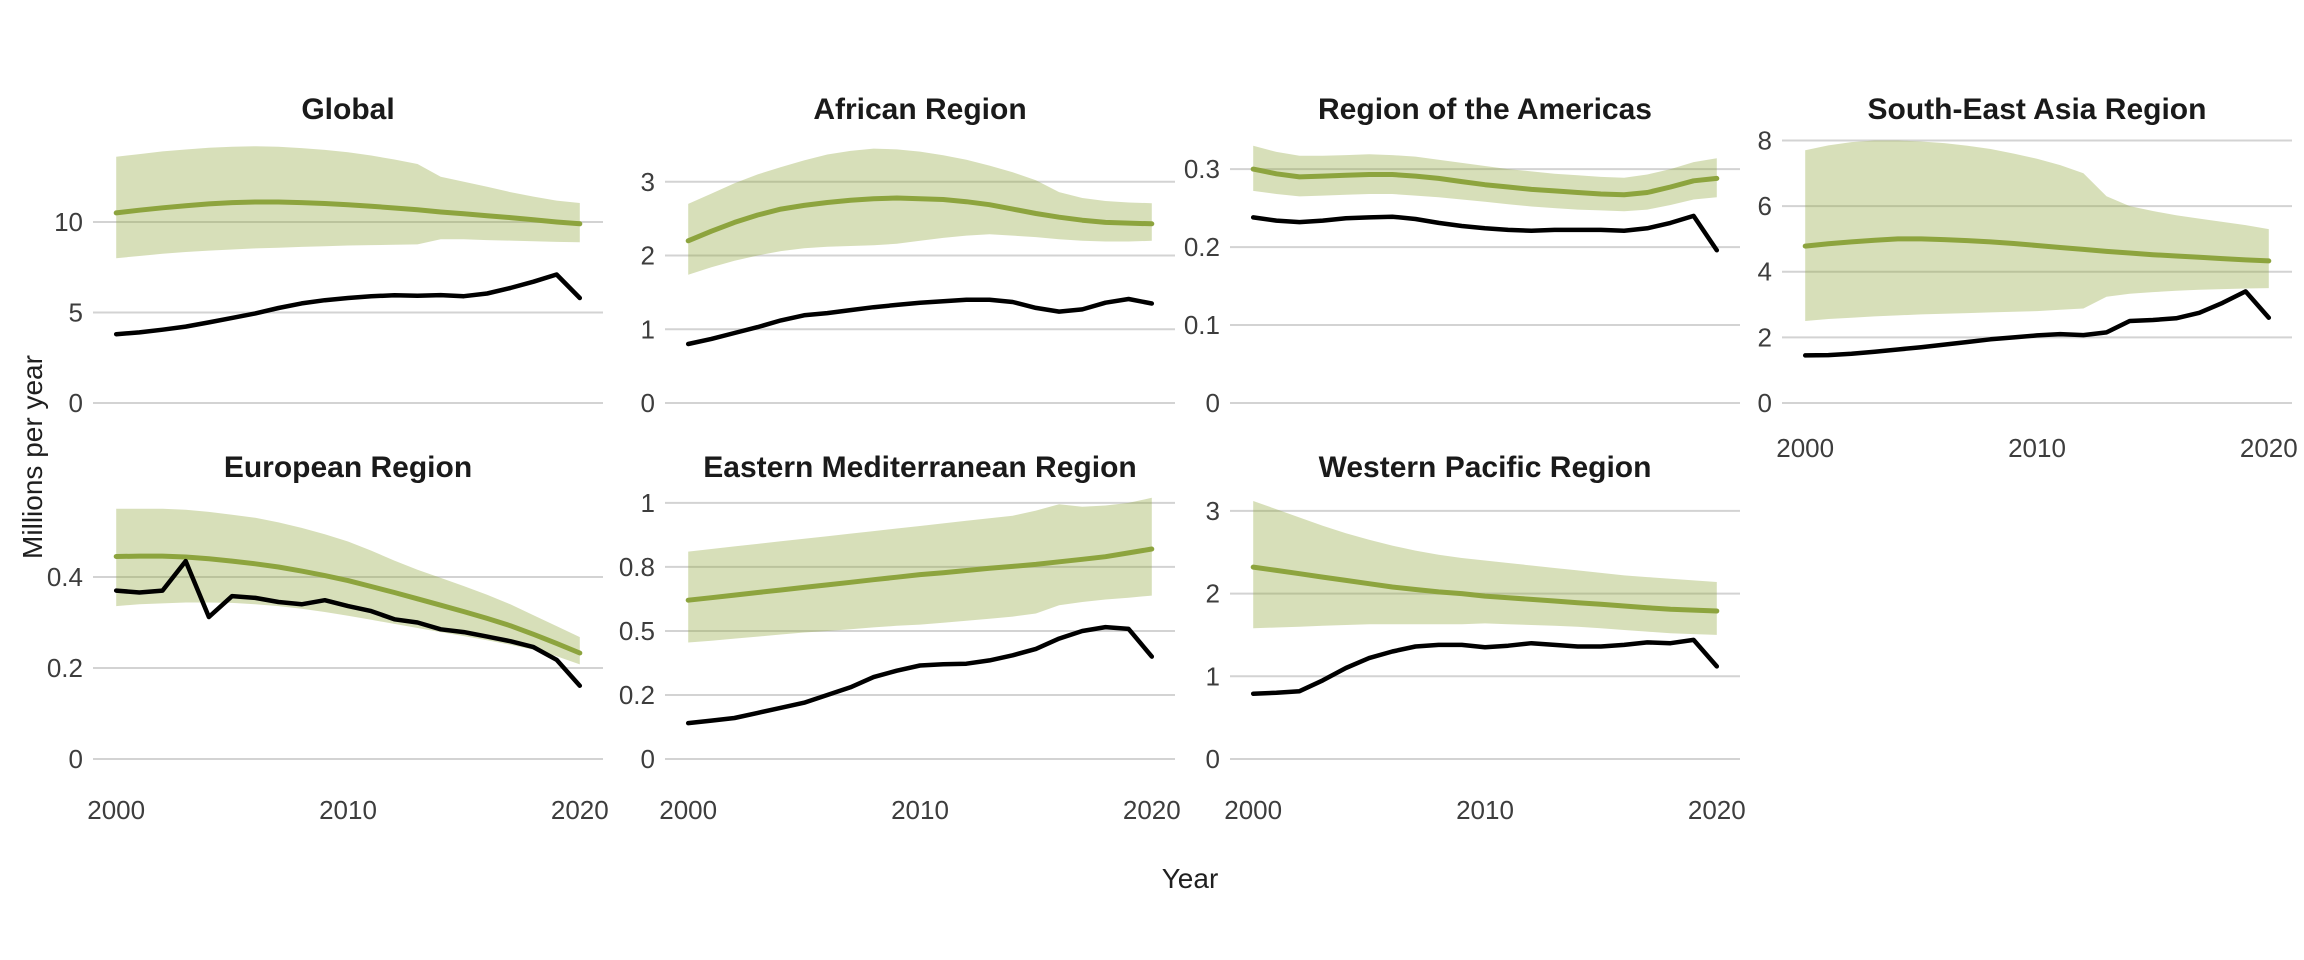 The height and width of the screenshot is (960, 2304). Describe the element at coordinates (1765, 272) in the screenshot. I see `y-tick-label: 4` at that location.